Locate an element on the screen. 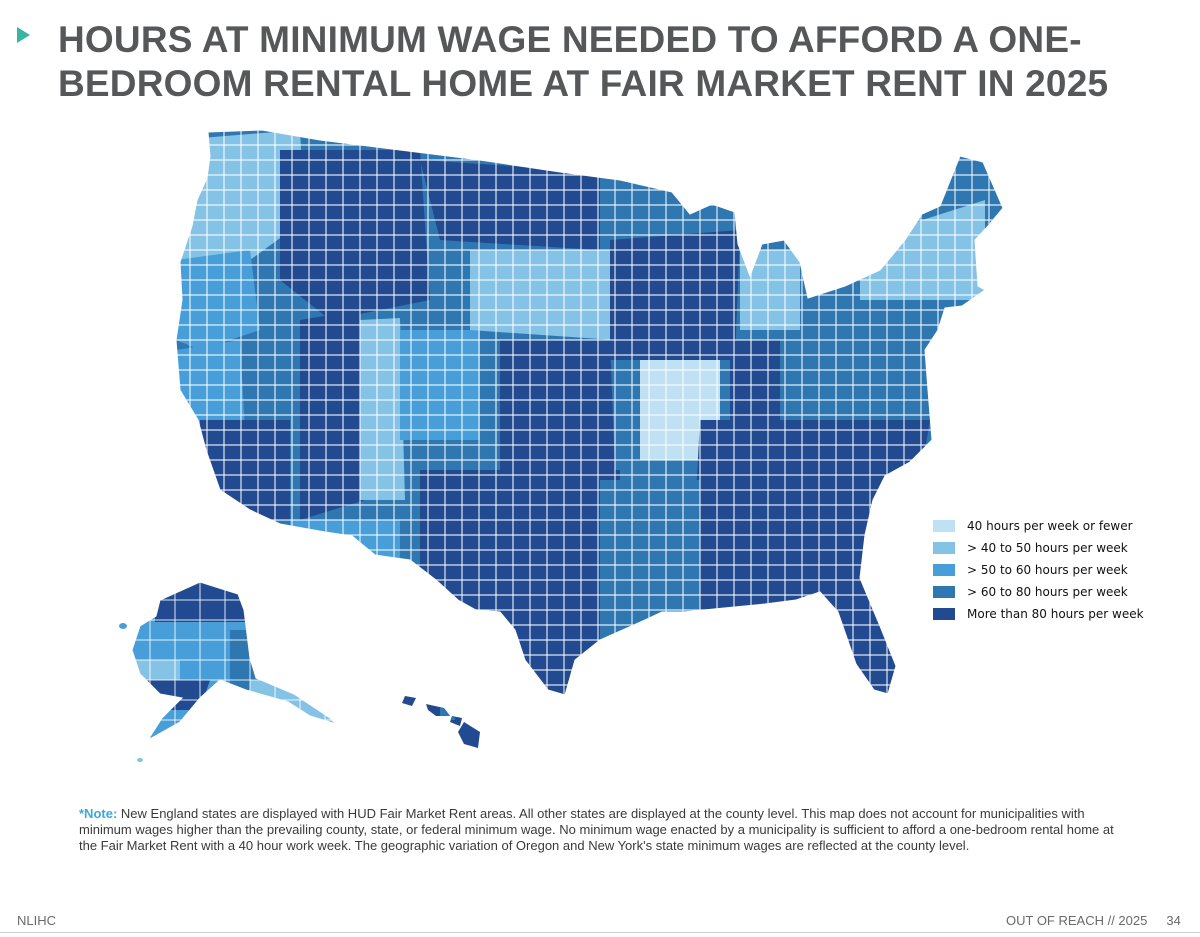 The height and width of the screenshot is (937, 1200). legend-label: > 40 to 50 hours per week is located at coordinates (1047, 548).